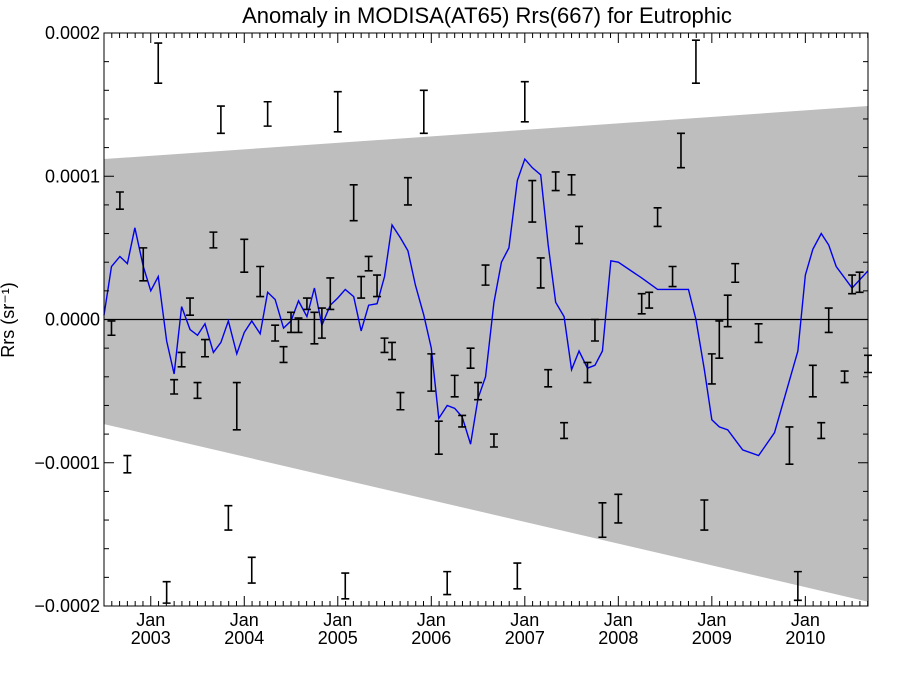 The width and height of the screenshot is (900, 675). Describe the element at coordinates (525, 638) in the screenshot. I see `x-tick-year-label: 2007` at that location.